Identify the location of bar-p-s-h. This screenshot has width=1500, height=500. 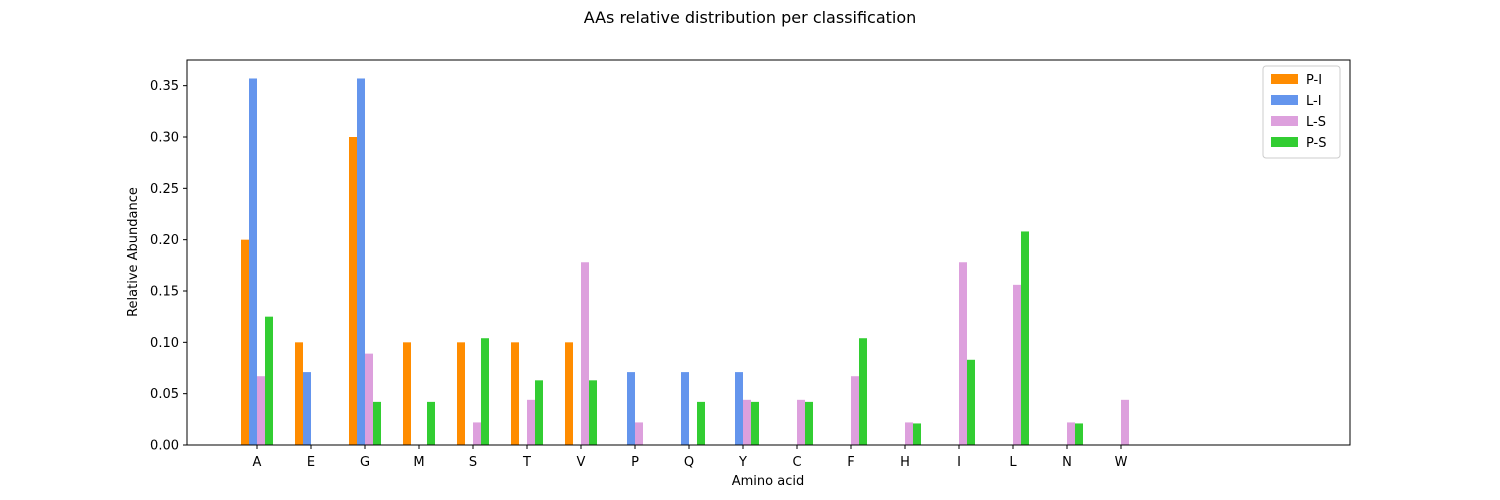
(917, 434).